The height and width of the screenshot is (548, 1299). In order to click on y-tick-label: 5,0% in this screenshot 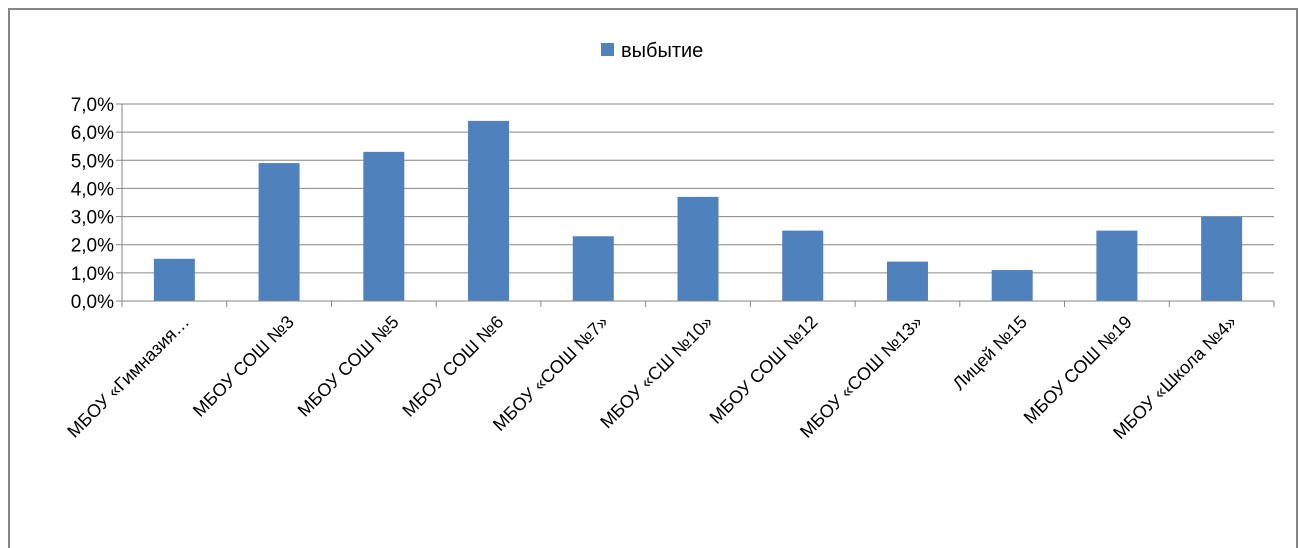, I will do `click(92, 161)`.